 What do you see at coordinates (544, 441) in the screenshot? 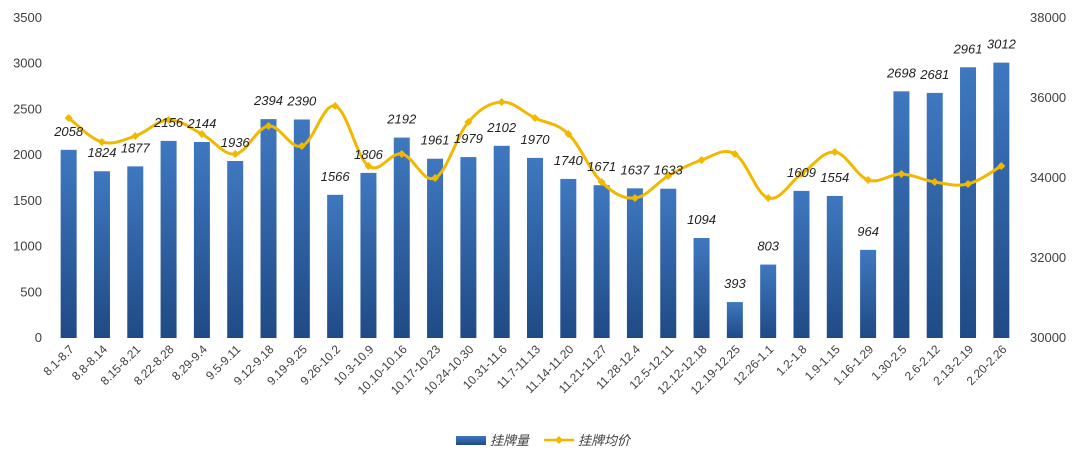
I see `legend: 挂牌量 挂牌均价` at bounding box center [544, 441].